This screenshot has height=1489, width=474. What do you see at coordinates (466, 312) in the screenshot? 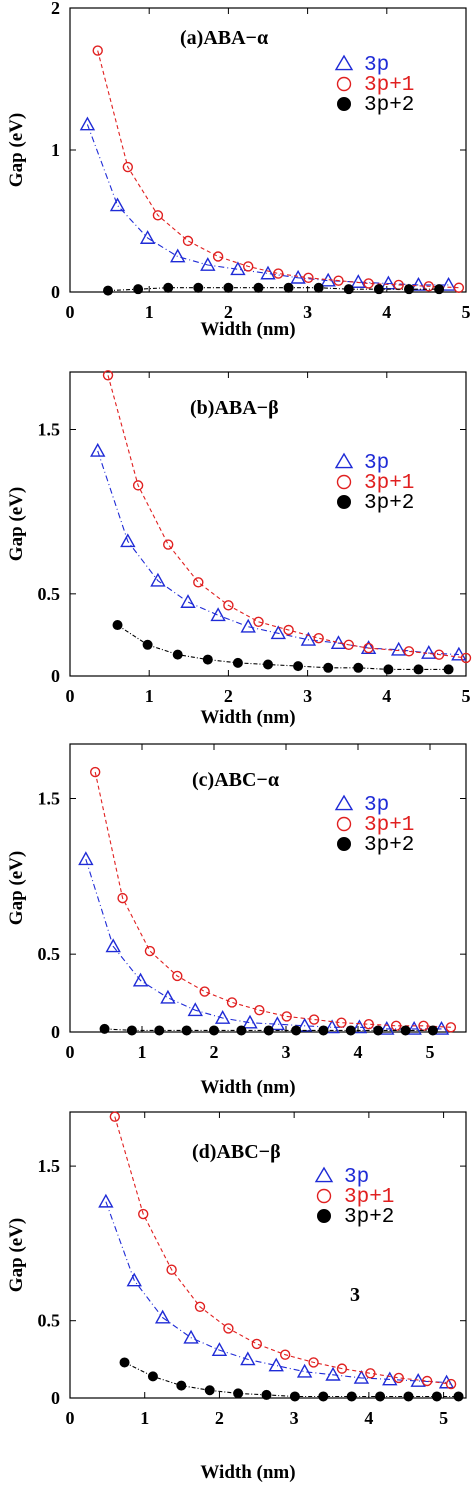
I see `x-tick-label: 5` at bounding box center [466, 312].